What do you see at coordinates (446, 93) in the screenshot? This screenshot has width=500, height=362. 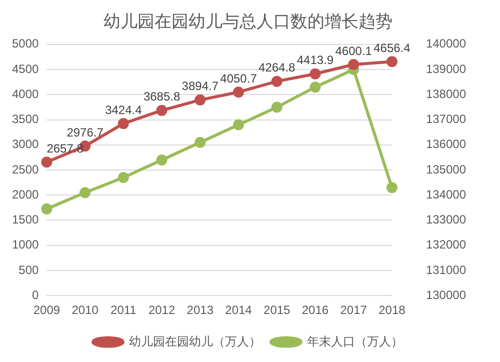 I see `y2-tick-label: 138000` at bounding box center [446, 93].